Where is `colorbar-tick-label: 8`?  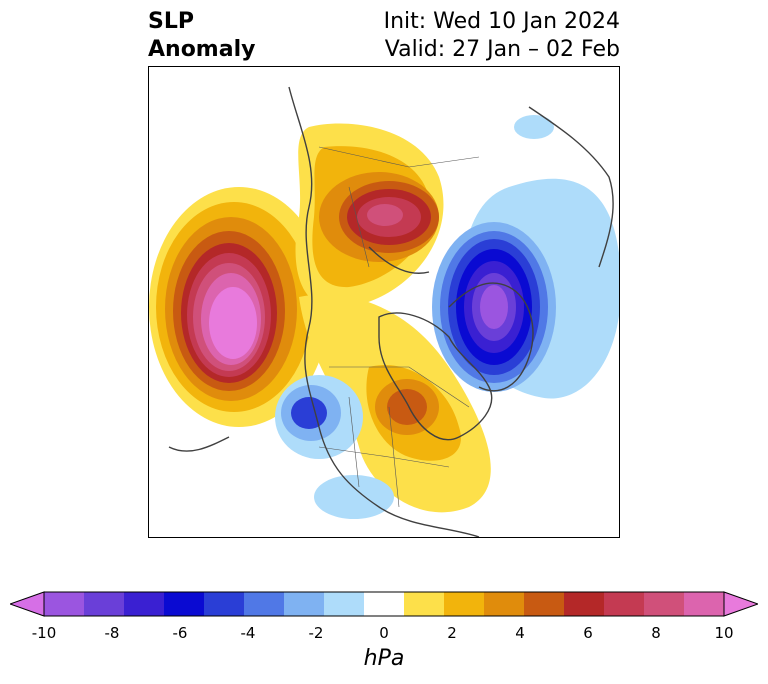
colorbar-tick-label: 8 is located at coordinates (656, 633).